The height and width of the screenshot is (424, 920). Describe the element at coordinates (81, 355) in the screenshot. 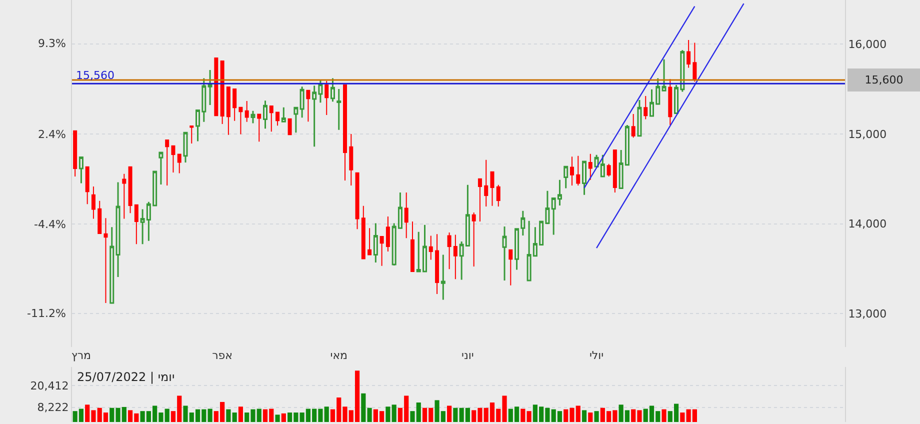

I see `x-tick-label: מרץ` at that location.